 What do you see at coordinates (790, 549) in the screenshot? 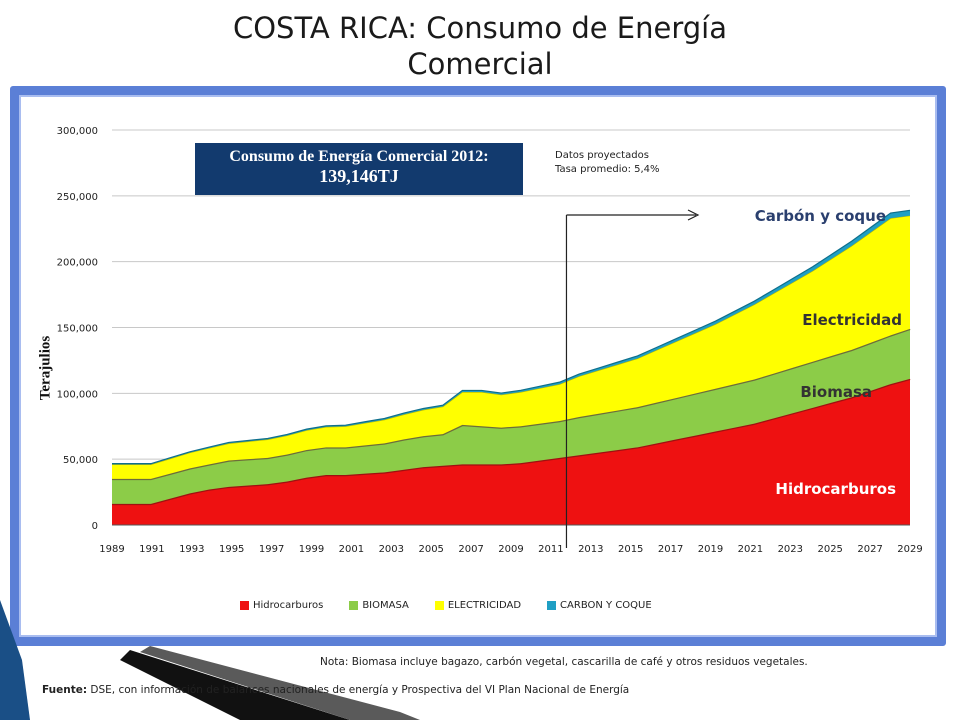
I see `x-tick-label: 2023` at bounding box center [790, 549].